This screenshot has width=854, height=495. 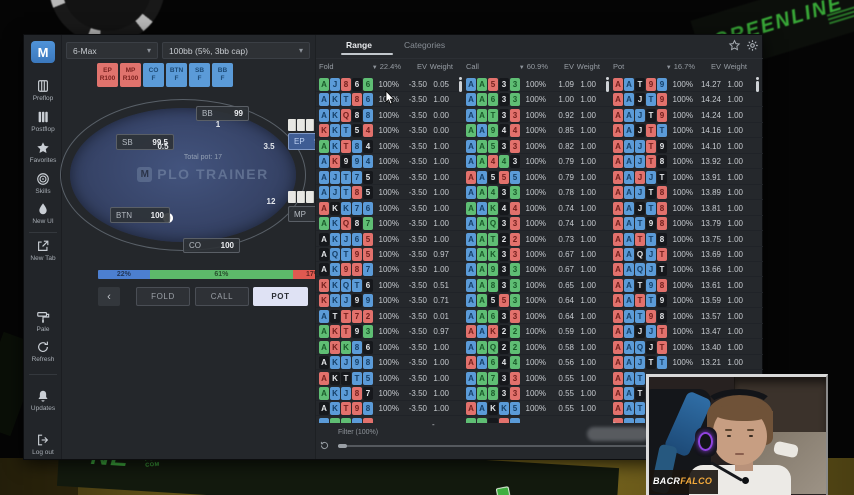 I want to click on cell-ev: -3.50, so click(x=417, y=393).